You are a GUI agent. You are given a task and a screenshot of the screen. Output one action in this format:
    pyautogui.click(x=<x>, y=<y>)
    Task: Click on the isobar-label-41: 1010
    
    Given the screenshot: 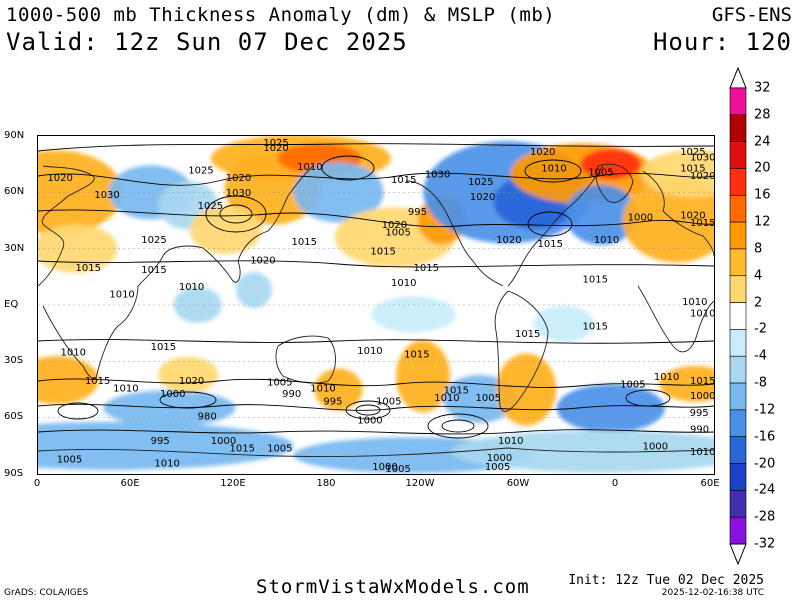 What is the action you would take?
    pyautogui.click(x=702, y=313)
    